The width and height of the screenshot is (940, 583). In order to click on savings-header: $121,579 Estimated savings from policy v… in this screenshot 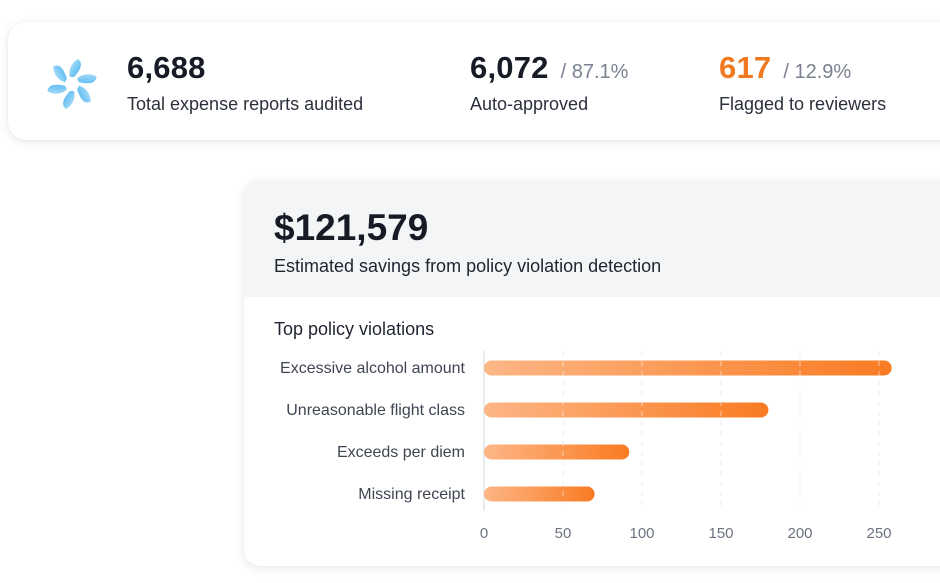, I will do `click(592, 239)`.